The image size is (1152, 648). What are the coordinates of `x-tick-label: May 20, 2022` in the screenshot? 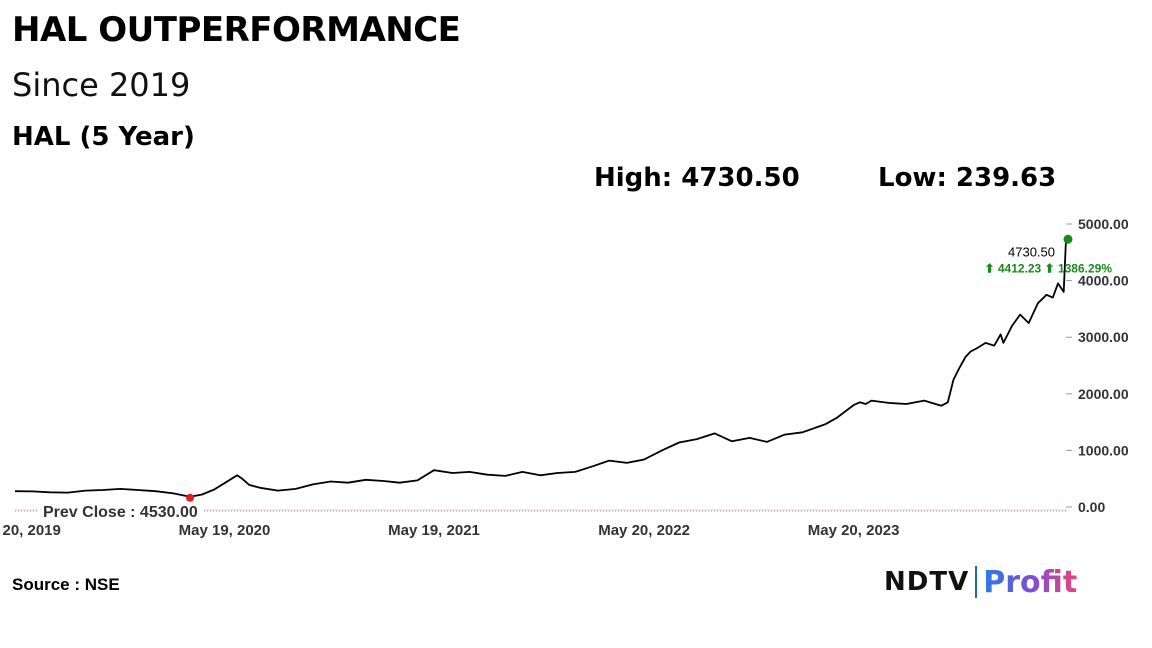 It's located at (644, 530).